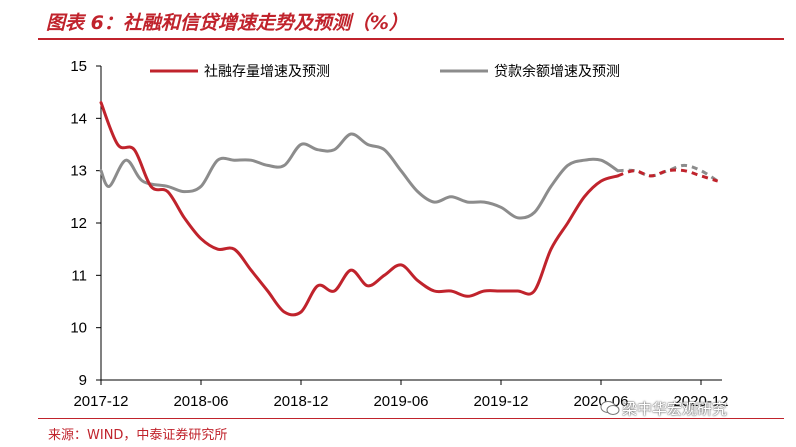  What do you see at coordinates (300, 401) in the screenshot?
I see `x-tick-label: 2018-12` at bounding box center [300, 401].